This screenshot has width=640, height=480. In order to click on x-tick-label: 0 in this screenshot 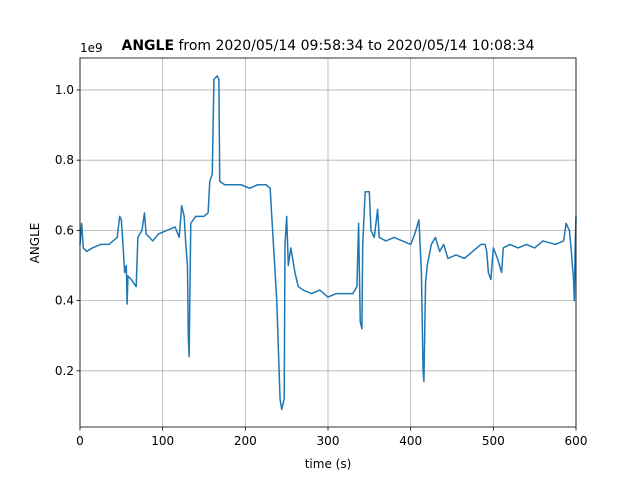, I will do `click(80, 441)`.